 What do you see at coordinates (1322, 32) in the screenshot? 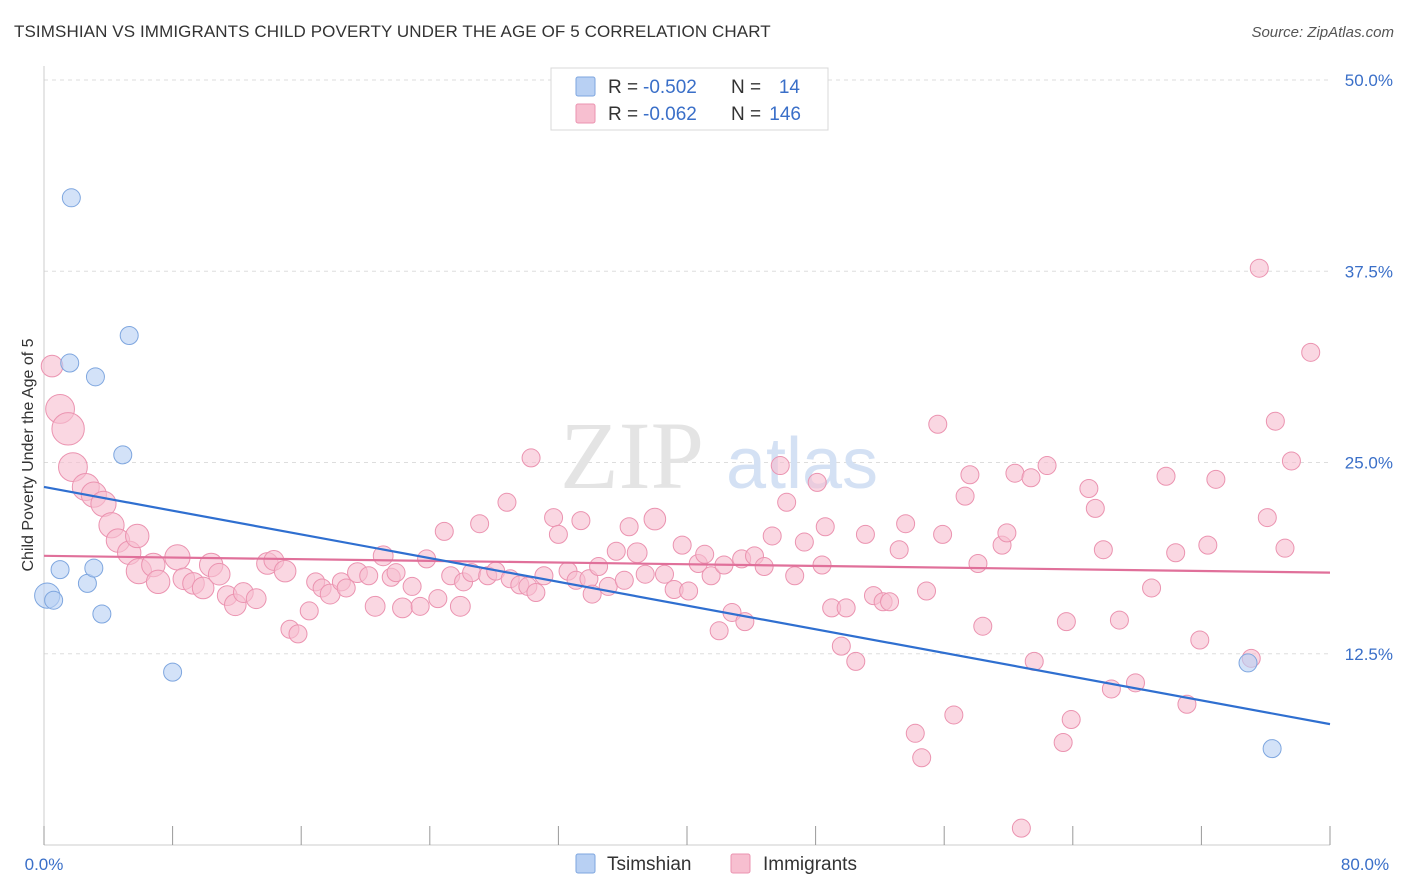
I see `source-label: Source: ZipAtlas.com` at bounding box center [1322, 32].